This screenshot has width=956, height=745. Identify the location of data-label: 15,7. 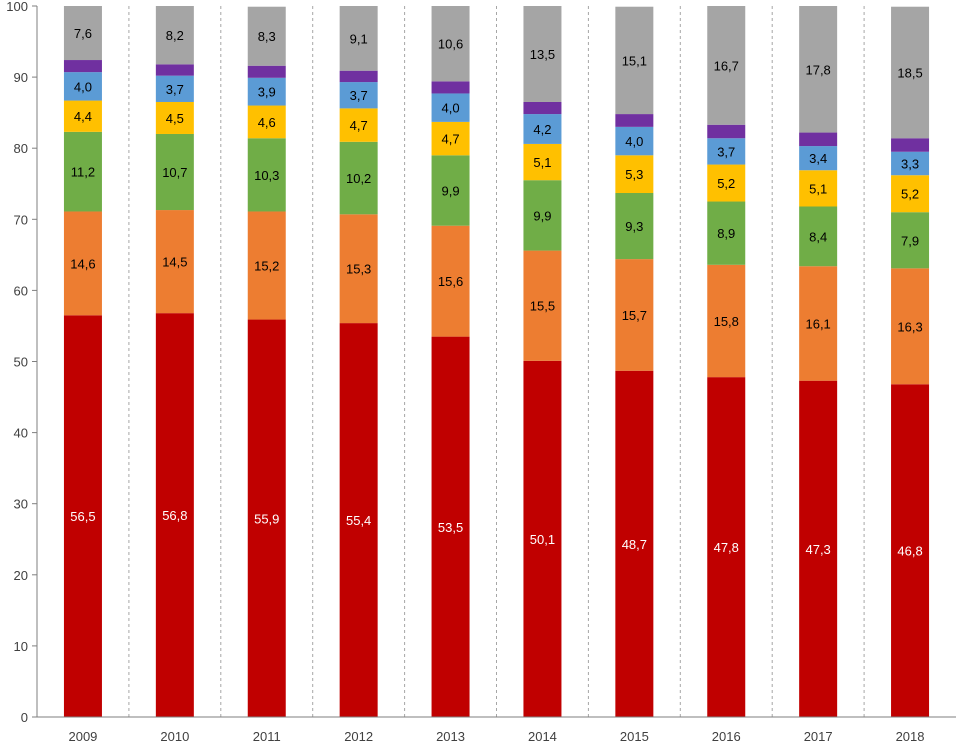
(634, 315).